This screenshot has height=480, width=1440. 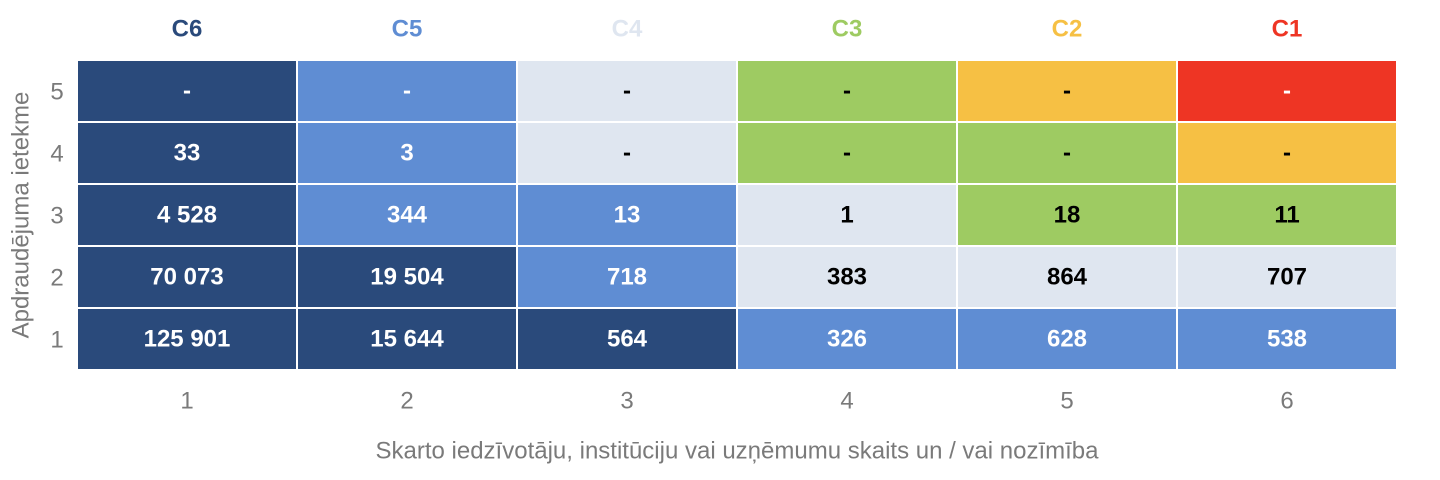 I want to click on cell-label: 1, so click(x=846, y=214).